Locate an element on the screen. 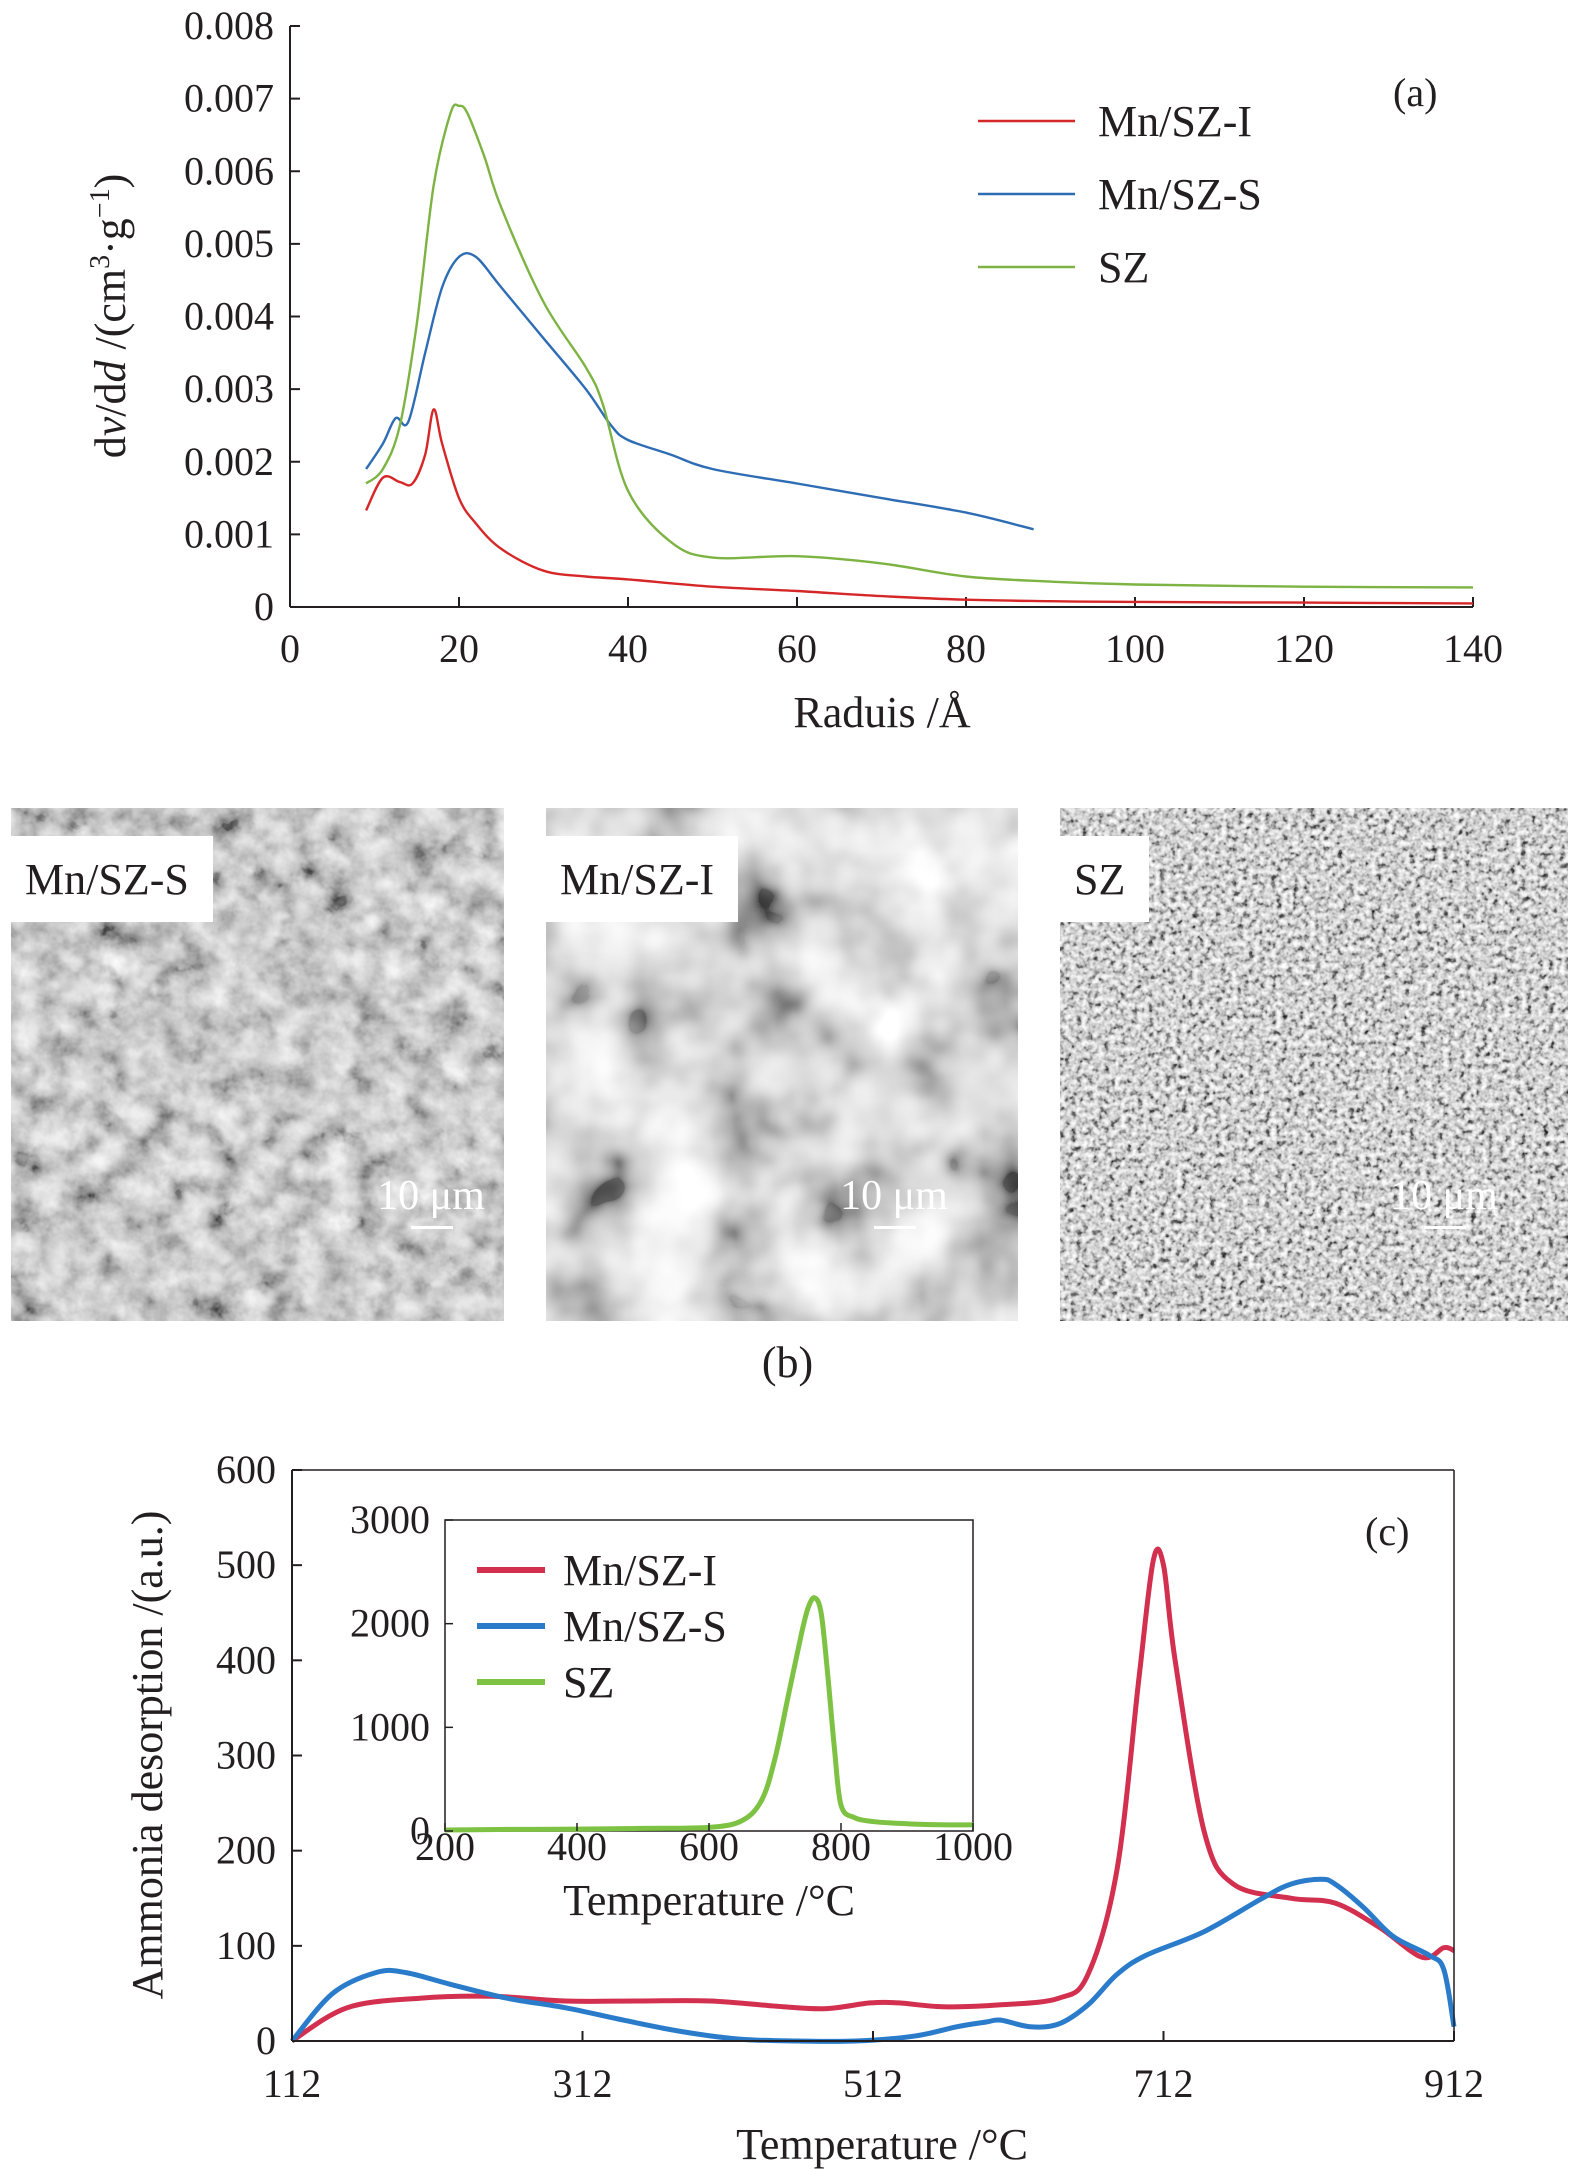  c-y-tick-label: 500 is located at coordinates (246, 1564).